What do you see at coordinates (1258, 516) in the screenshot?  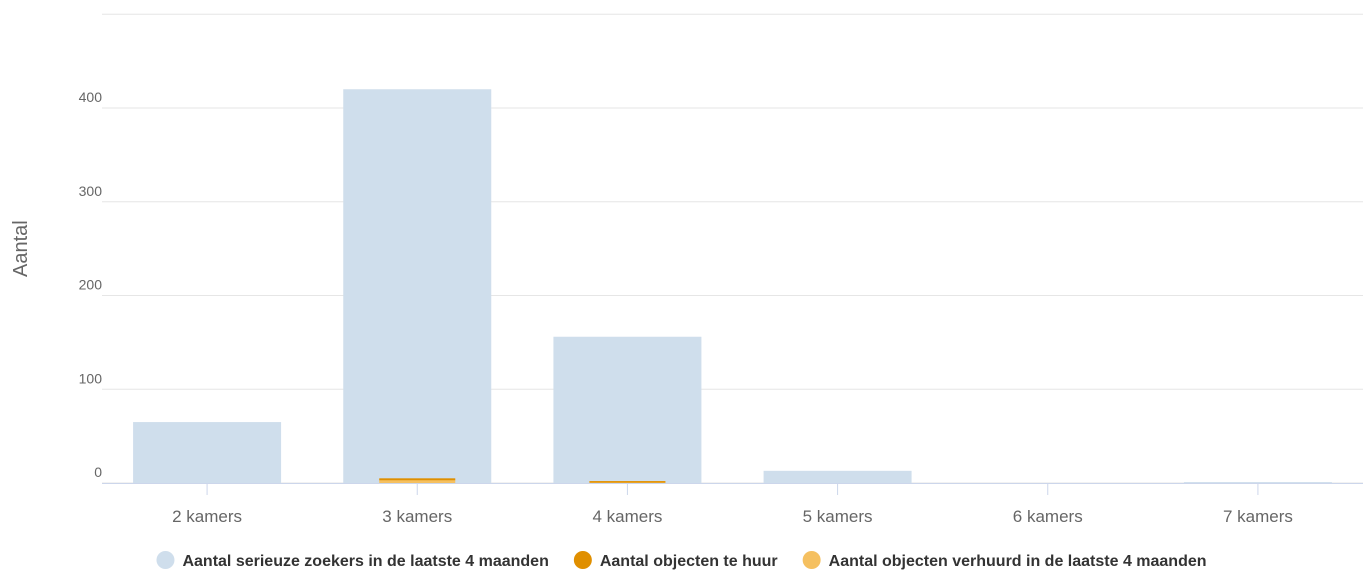 I see `x-tick-label: 7 kamers` at bounding box center [1258, 516].